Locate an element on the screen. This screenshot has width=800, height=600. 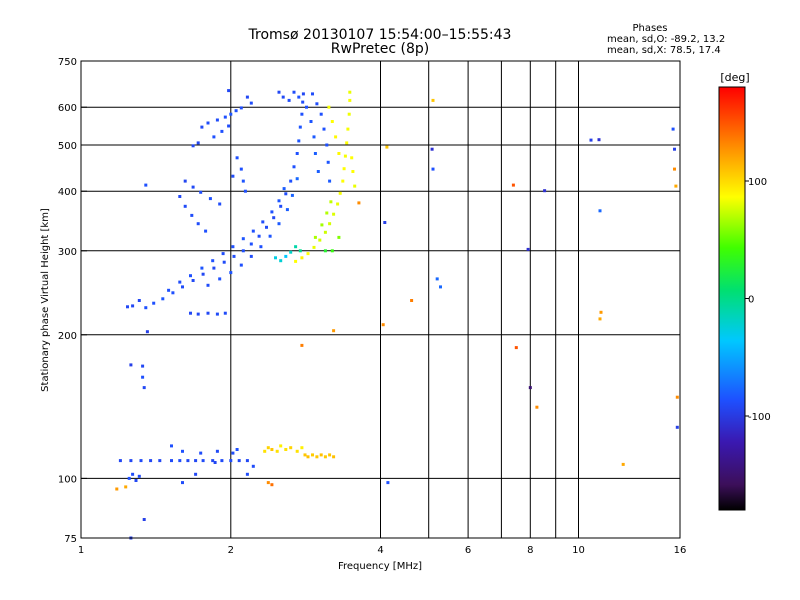
y-tick-label: 500 is located at coordinates (67, 146).